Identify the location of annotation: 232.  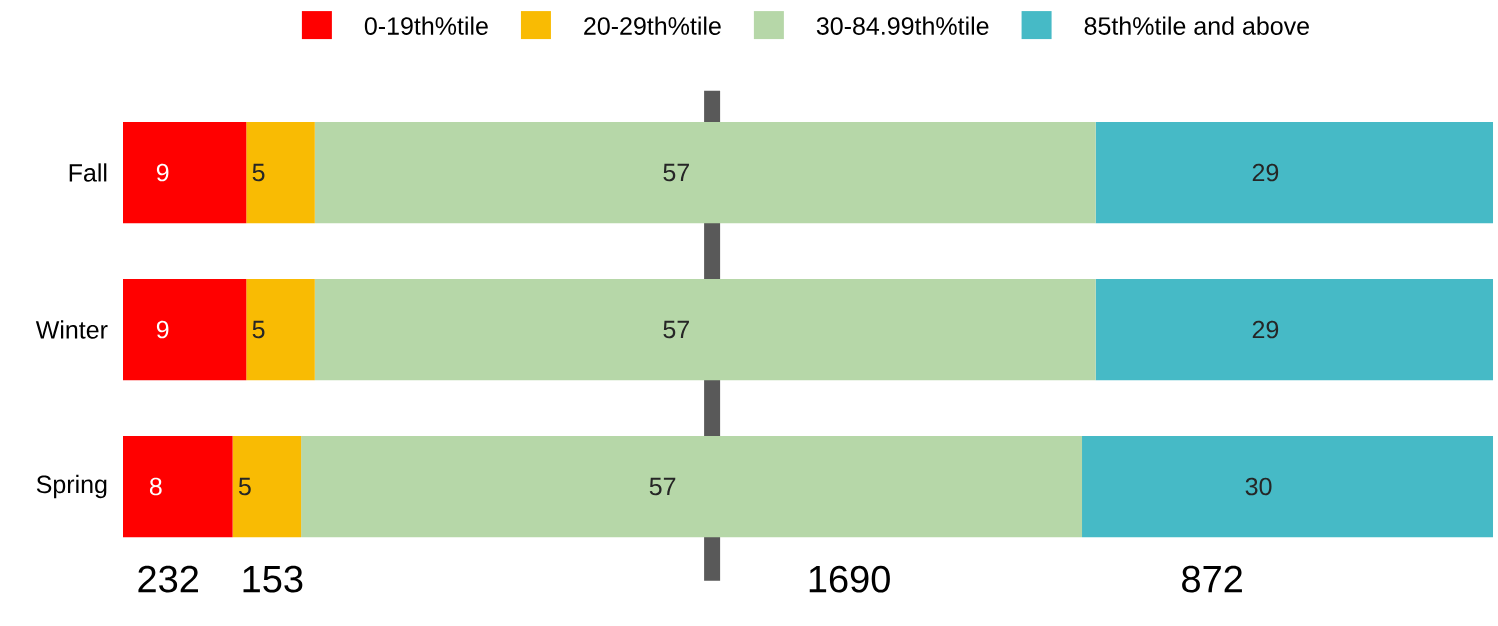
(168, 579).